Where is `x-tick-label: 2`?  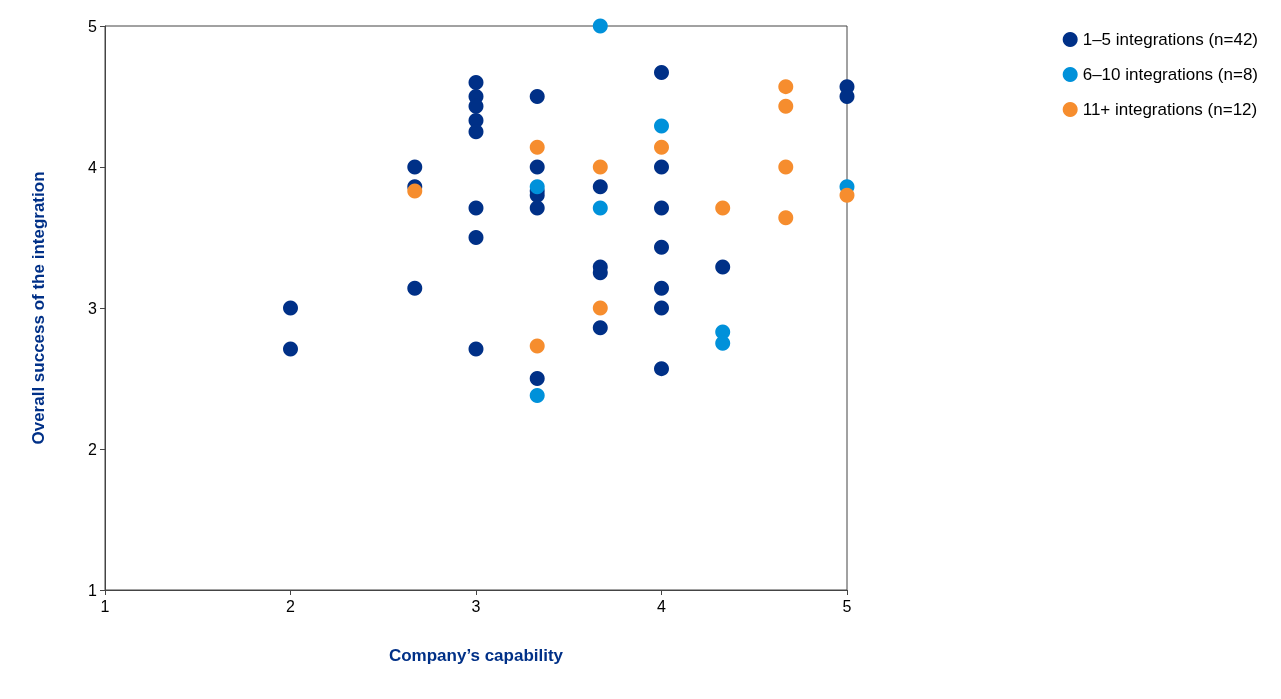
x-tick-label: 2 is located at coordinates (291, 606).